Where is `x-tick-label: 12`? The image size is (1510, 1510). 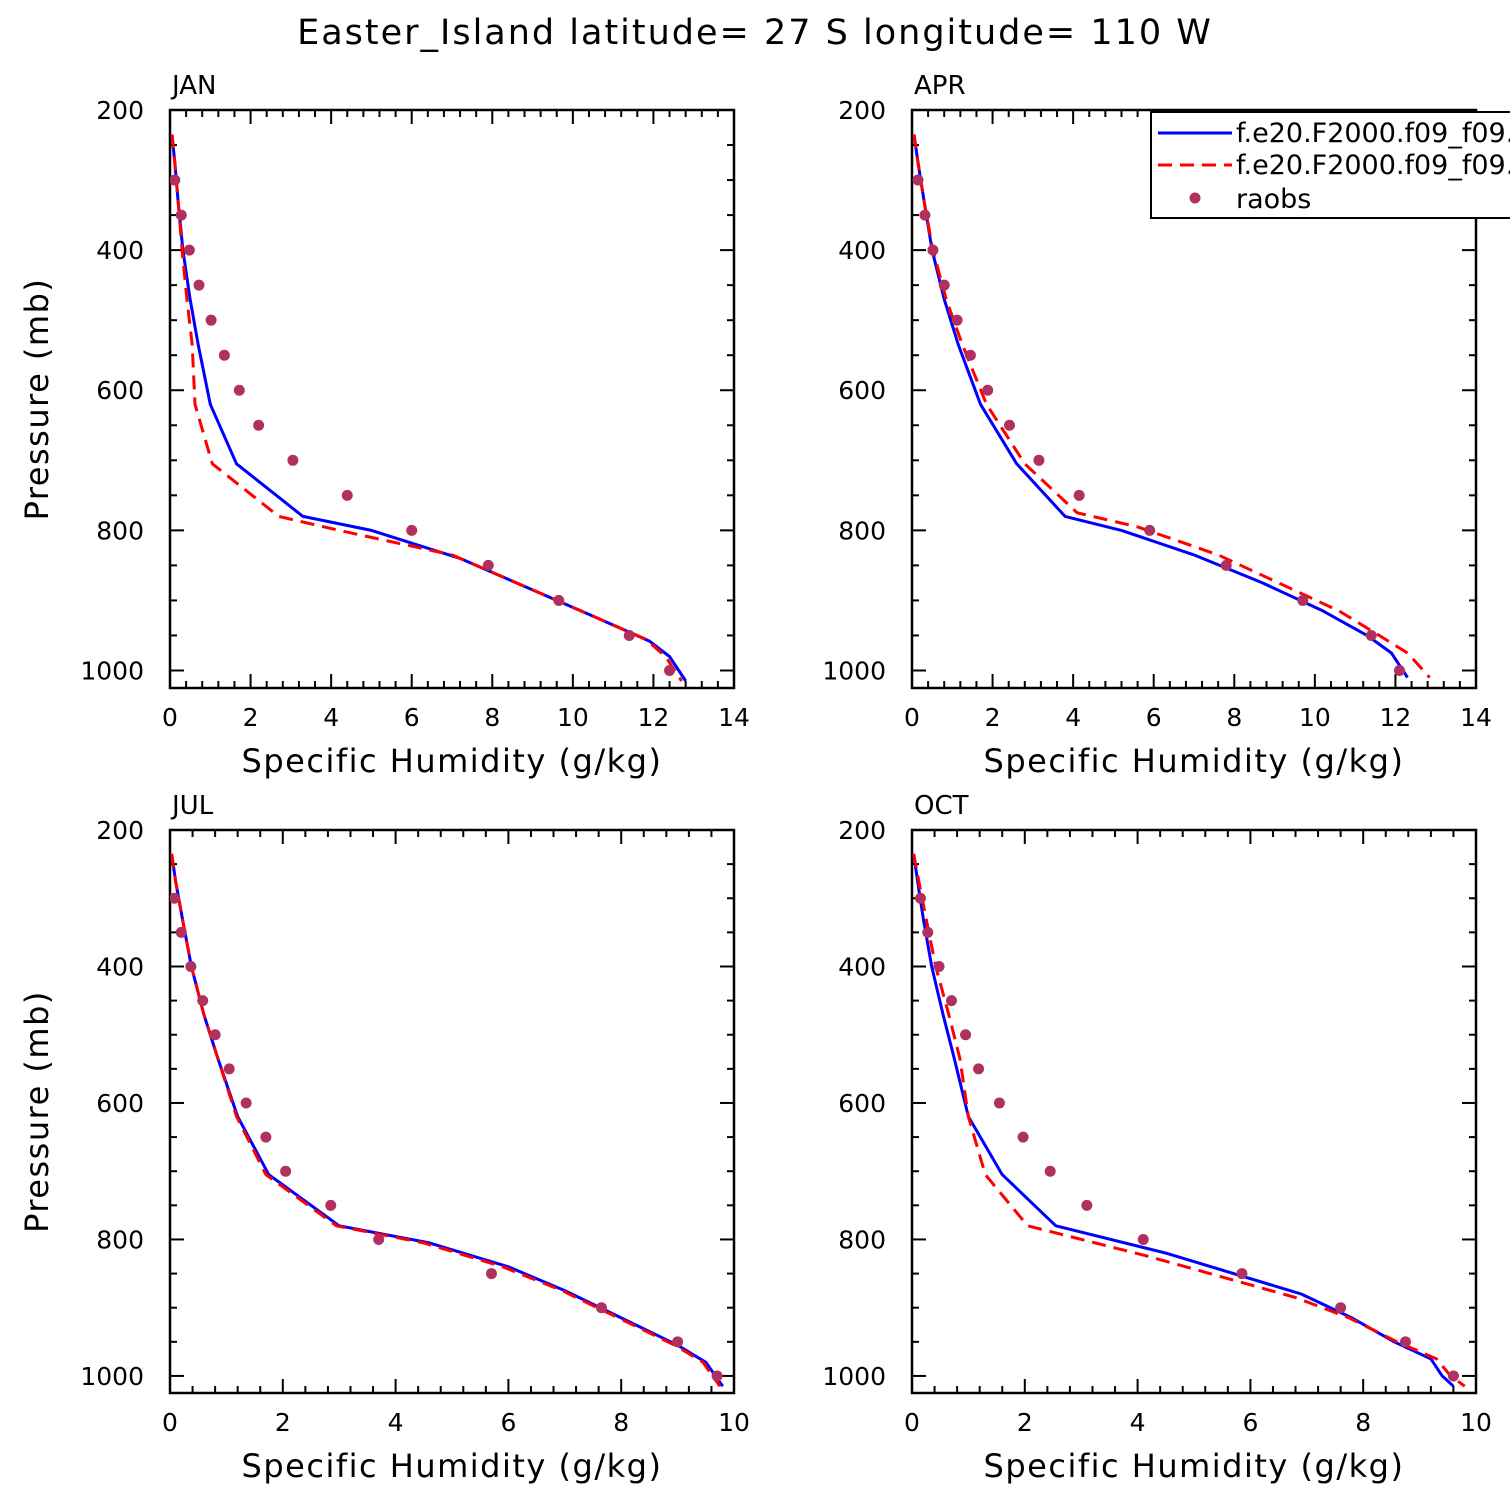
x-tick-label: 12 is located at coordinates (1396, 717).